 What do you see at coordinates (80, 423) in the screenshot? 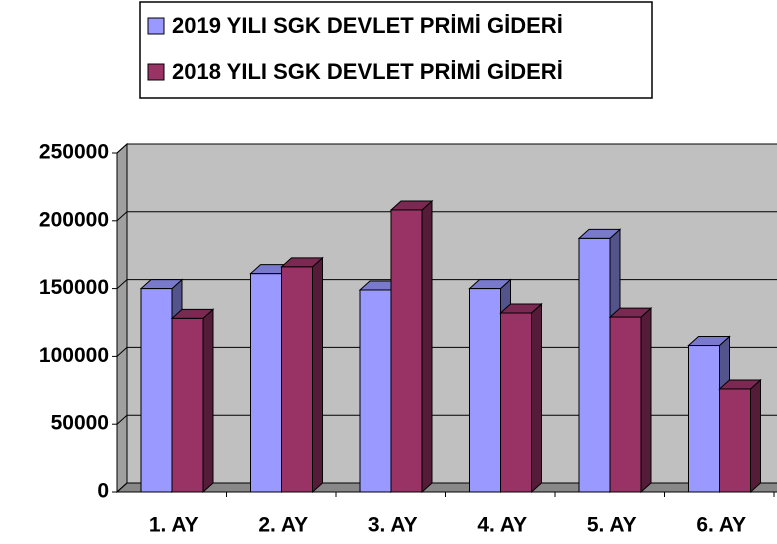
I see `y-tick-label: 50000` at bounding box center [80, 423].